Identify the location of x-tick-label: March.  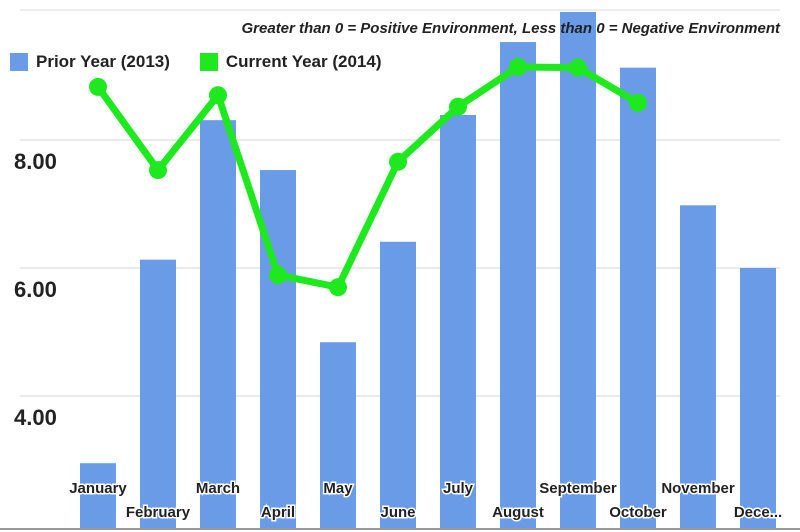
(218, 488).